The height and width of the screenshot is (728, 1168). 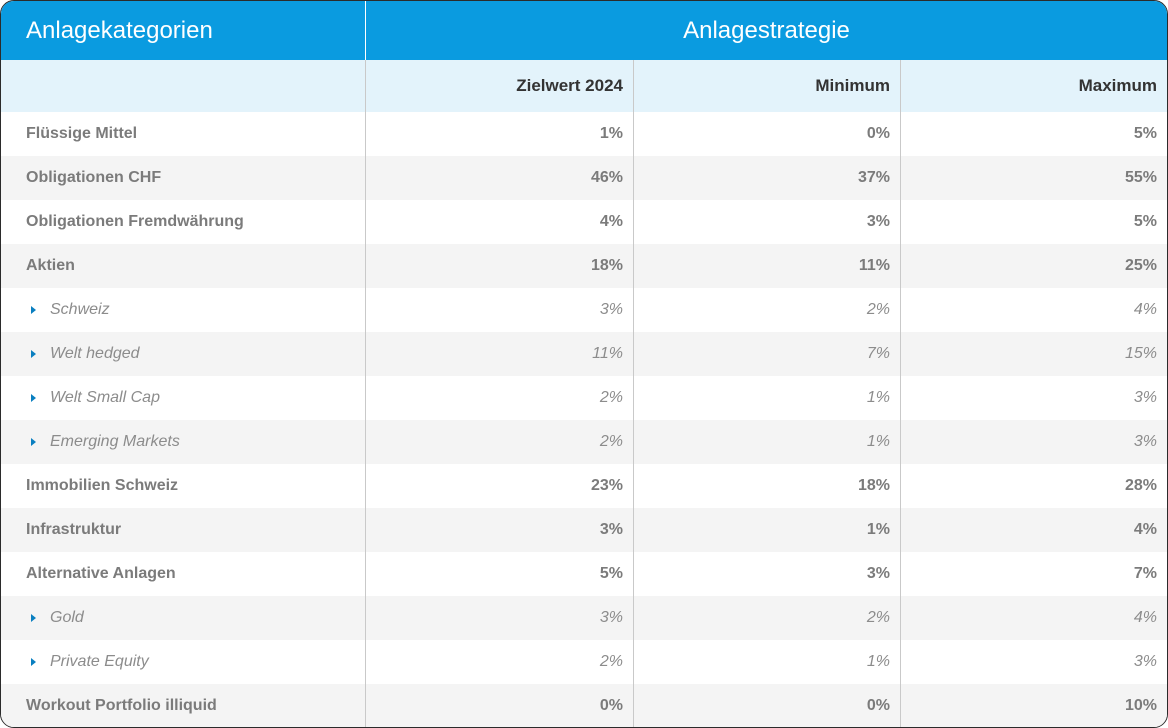 I want to click on row-label: Obligationen CHF, so click(x=183, y=178).